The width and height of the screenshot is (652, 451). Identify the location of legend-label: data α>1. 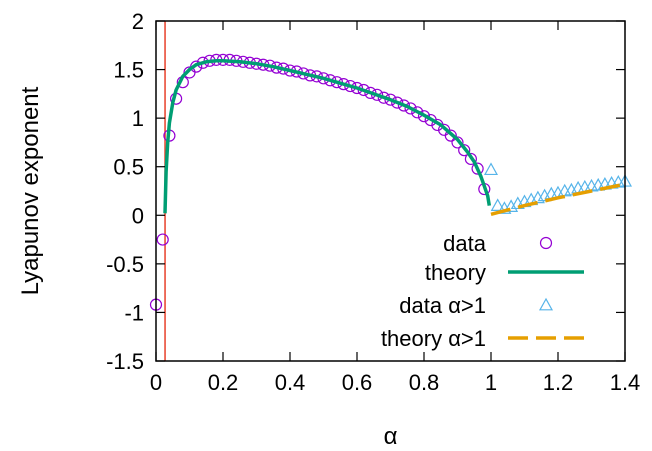
(442, 305).